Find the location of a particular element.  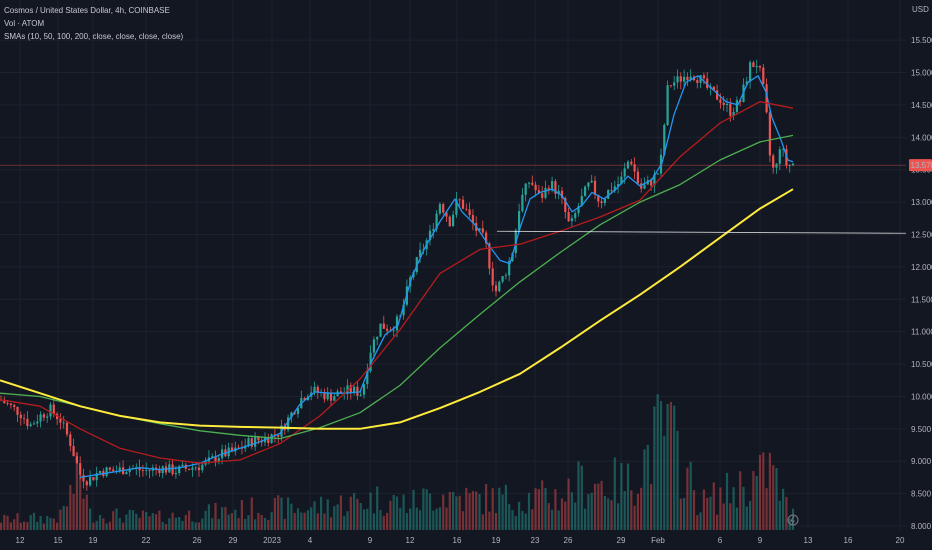

price-tick: 11.500 is located at coordinates (921, 299).